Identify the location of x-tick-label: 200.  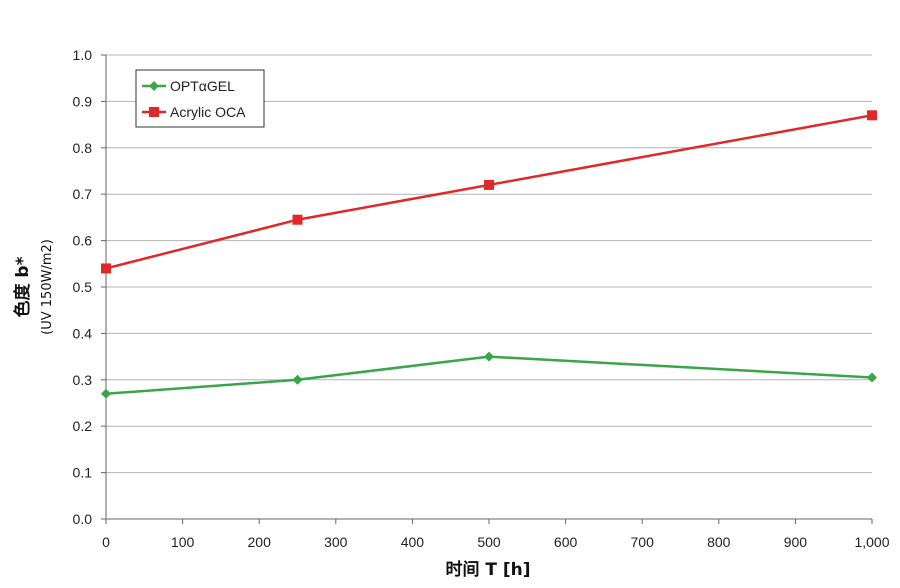
(260, 542).